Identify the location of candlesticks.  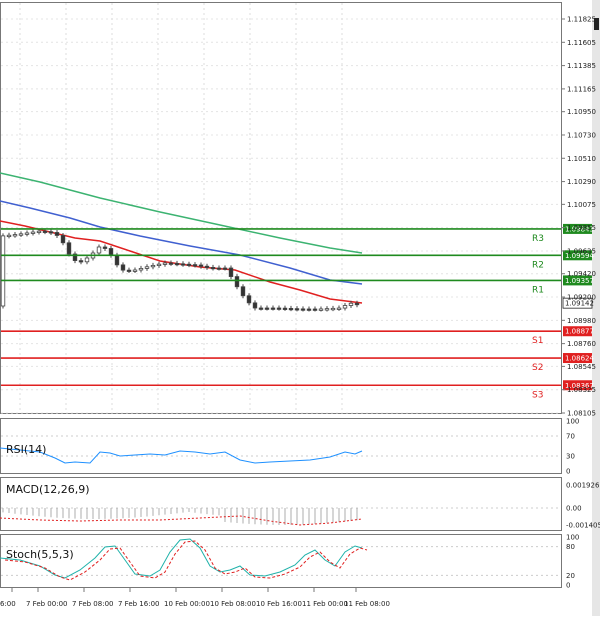
(180, 270).